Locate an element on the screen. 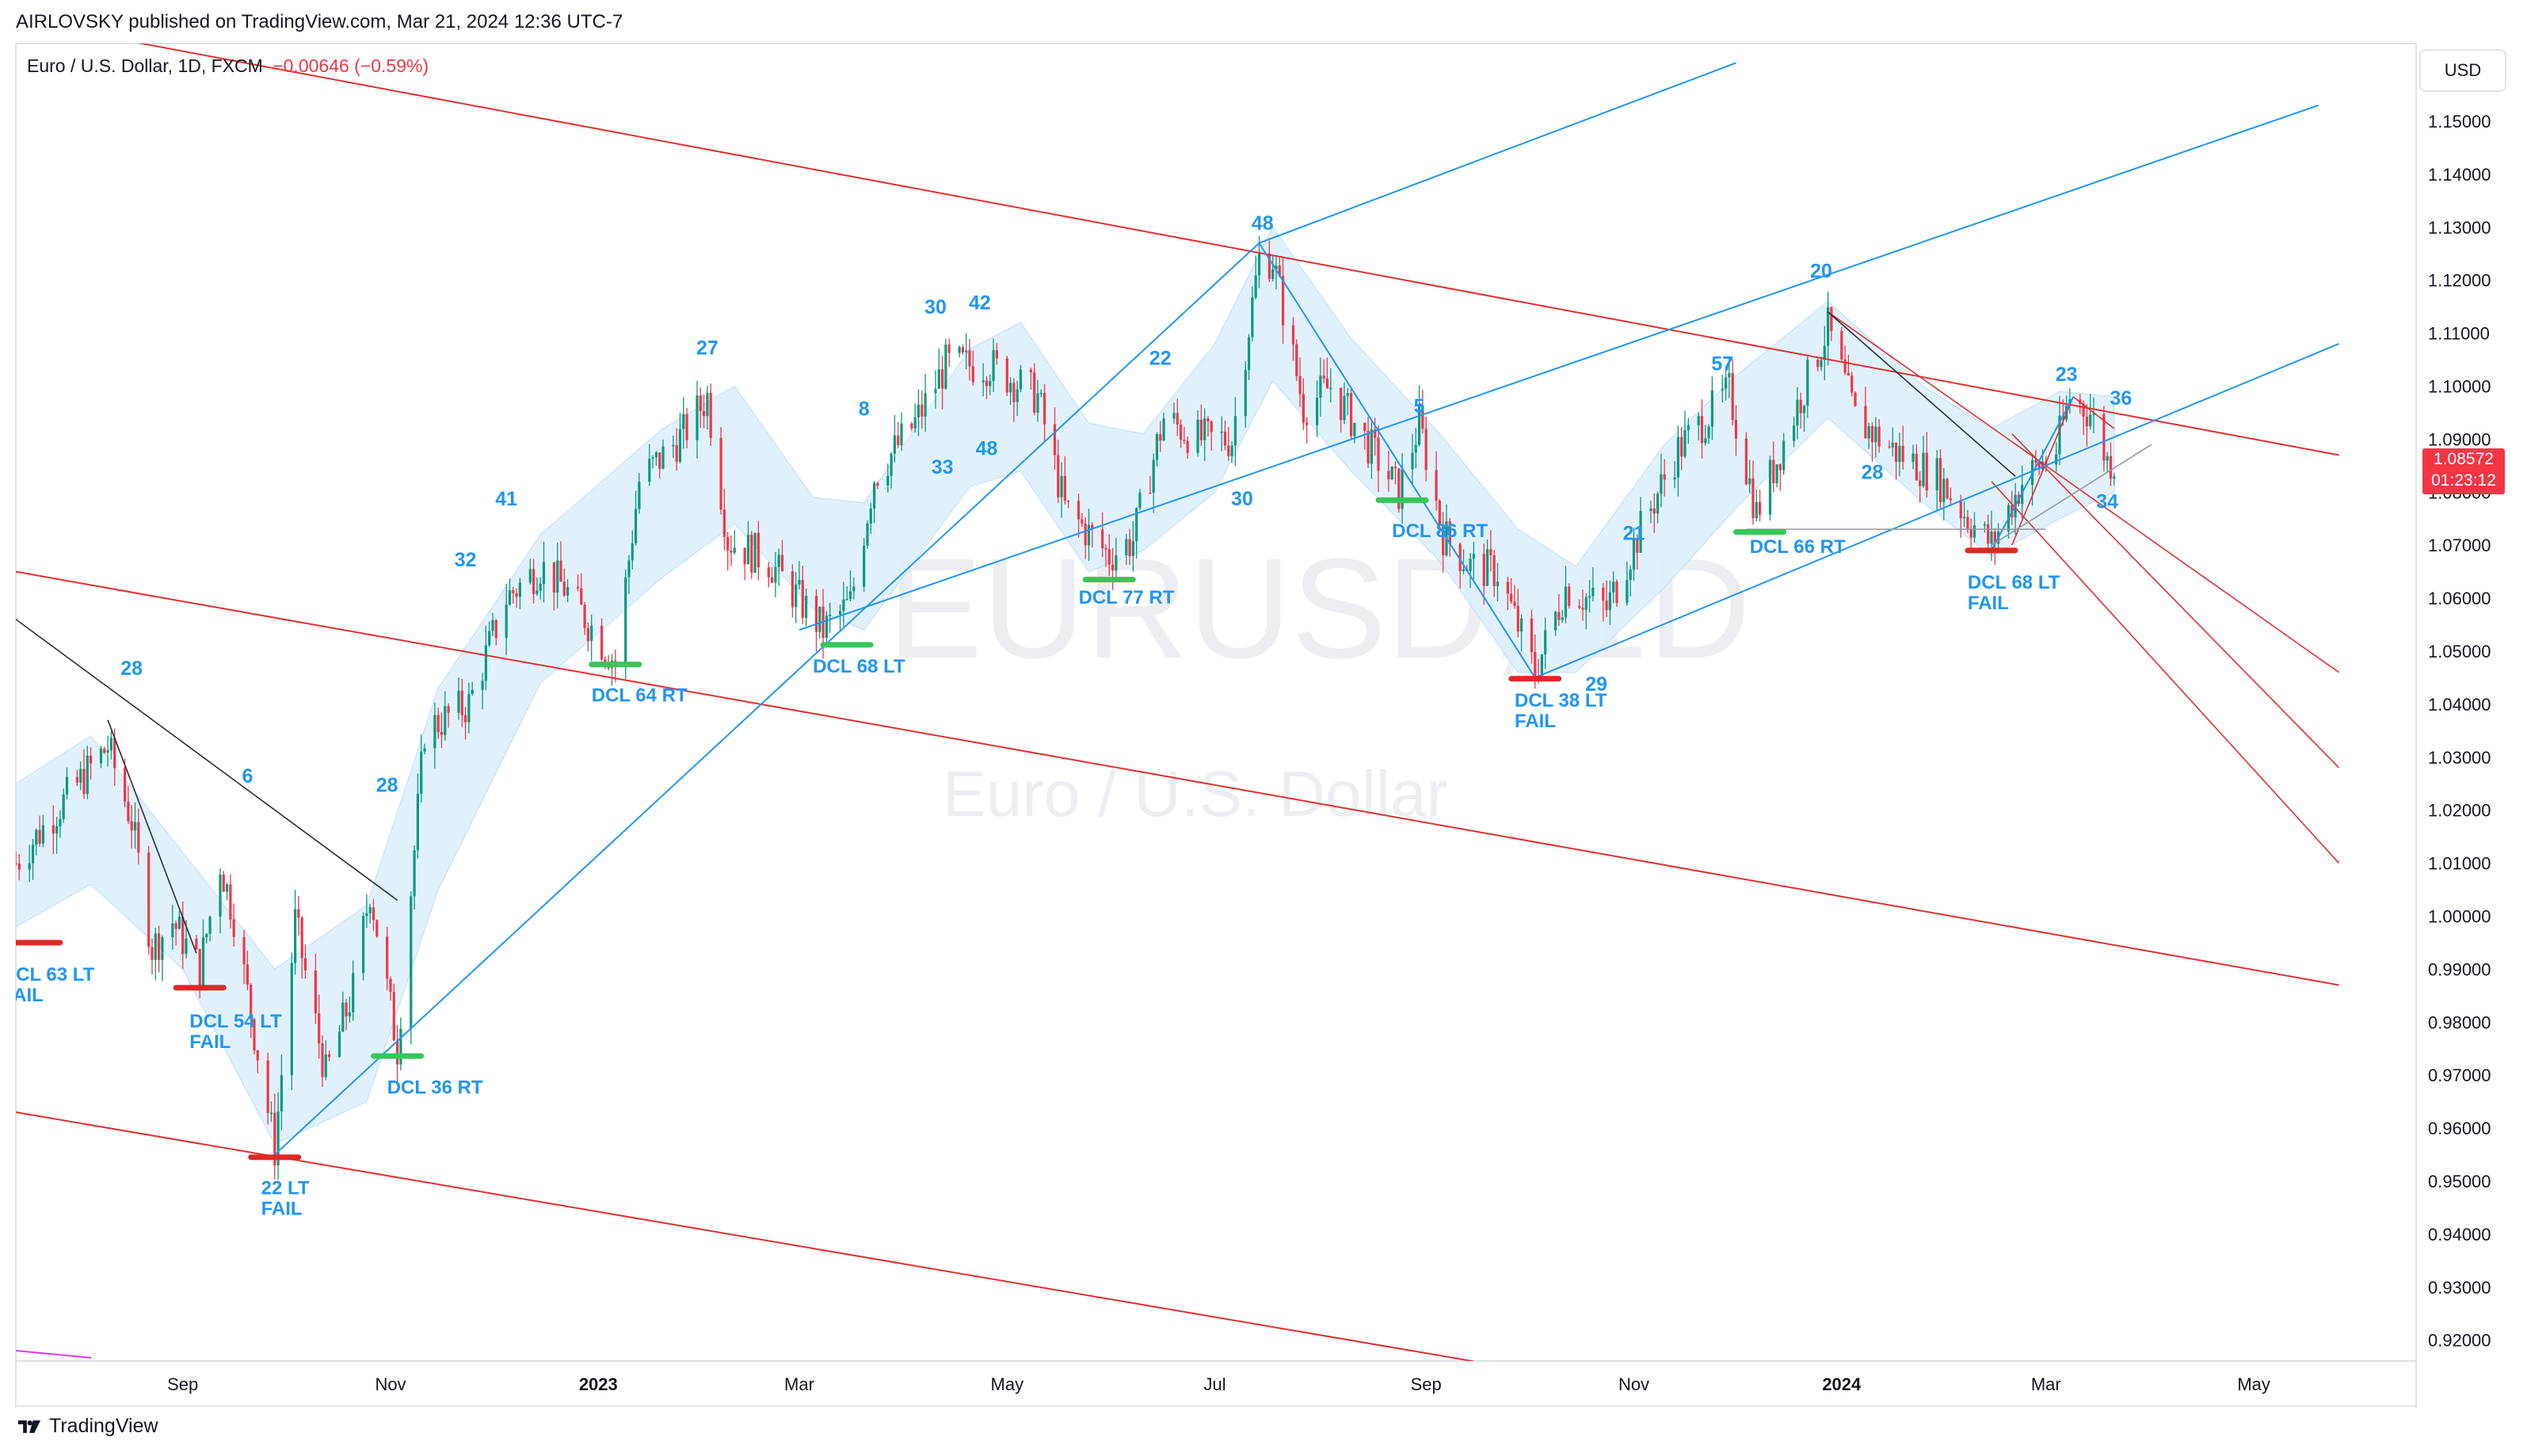  currency-button: USD is located at coordinates (2462, 70).